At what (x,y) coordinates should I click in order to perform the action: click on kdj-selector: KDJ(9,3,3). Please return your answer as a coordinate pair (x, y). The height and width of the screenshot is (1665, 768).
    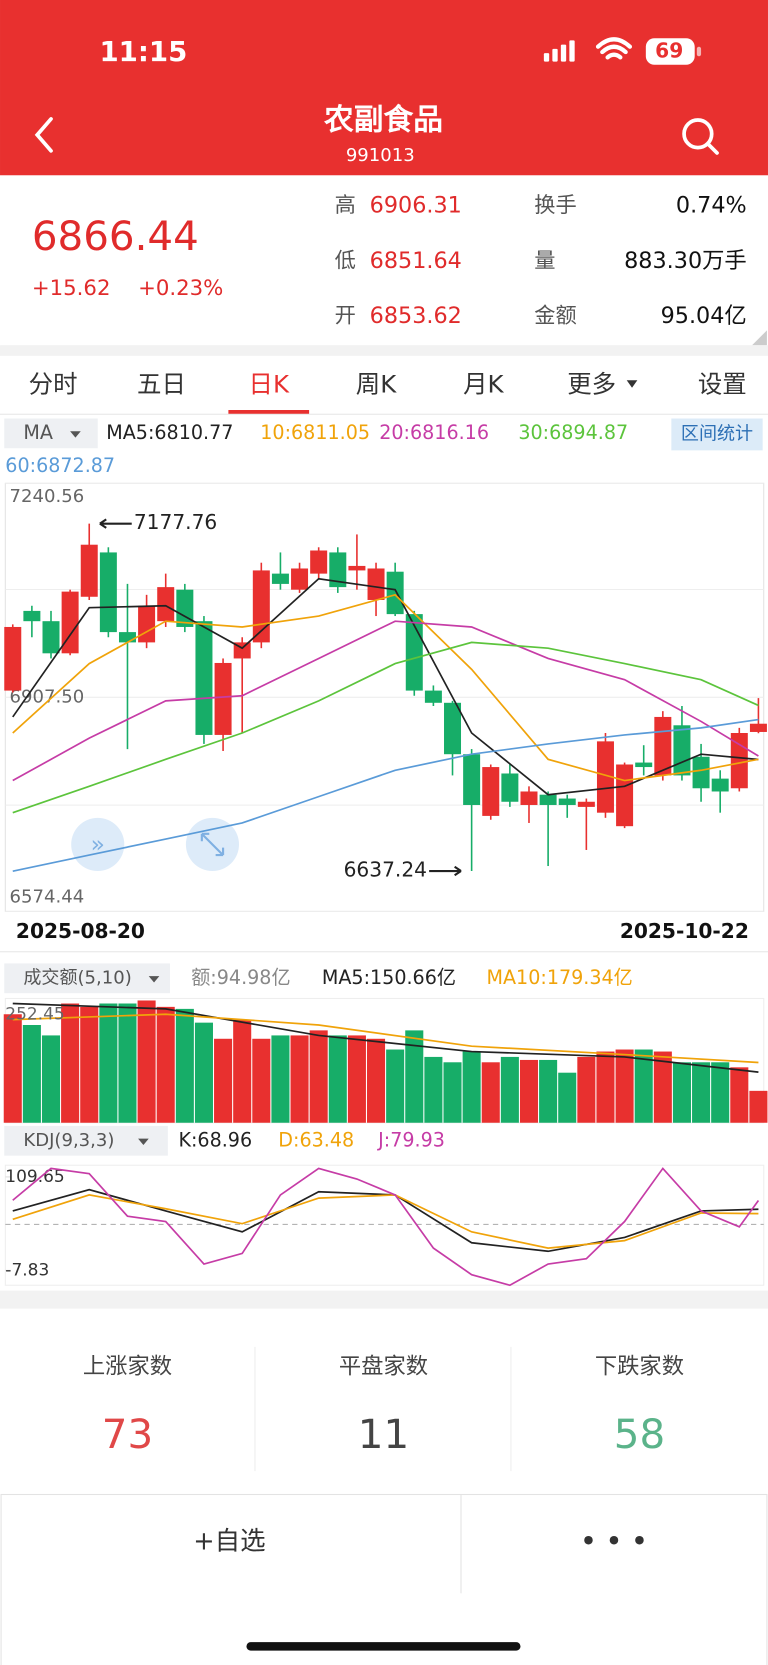
    Looking at the image, I should click on (68, 1140).